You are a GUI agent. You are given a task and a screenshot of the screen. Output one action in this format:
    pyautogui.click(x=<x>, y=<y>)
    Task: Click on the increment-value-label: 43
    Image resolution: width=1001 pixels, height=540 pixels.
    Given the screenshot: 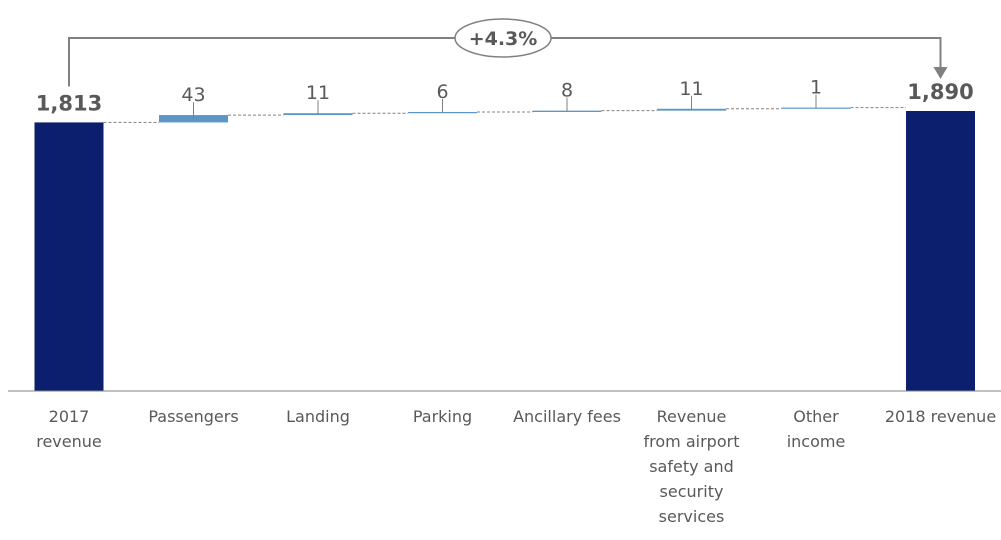 What is the action you would take?
    pyautogui.click(x=193, y=95)
    